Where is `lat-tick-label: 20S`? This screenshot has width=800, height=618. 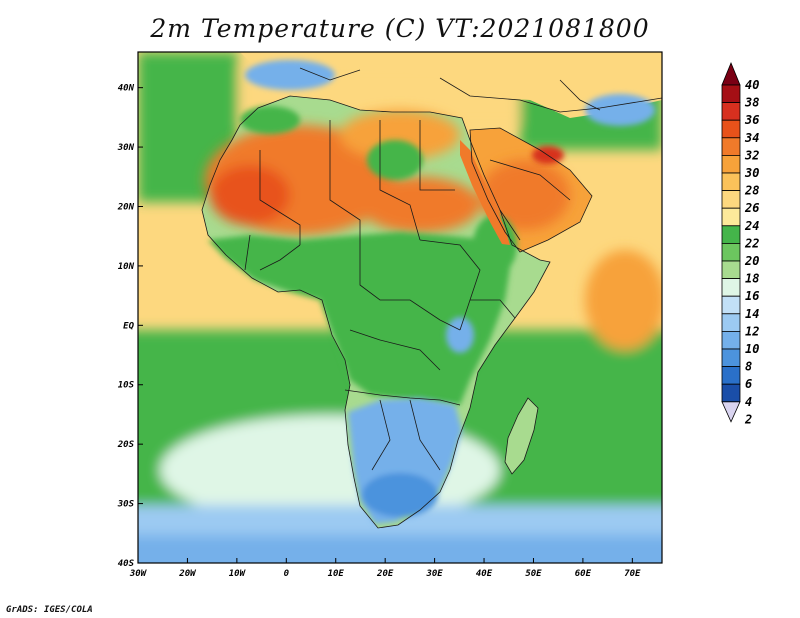
lat-tick-label: 20S is located at coordinates (126, 445).